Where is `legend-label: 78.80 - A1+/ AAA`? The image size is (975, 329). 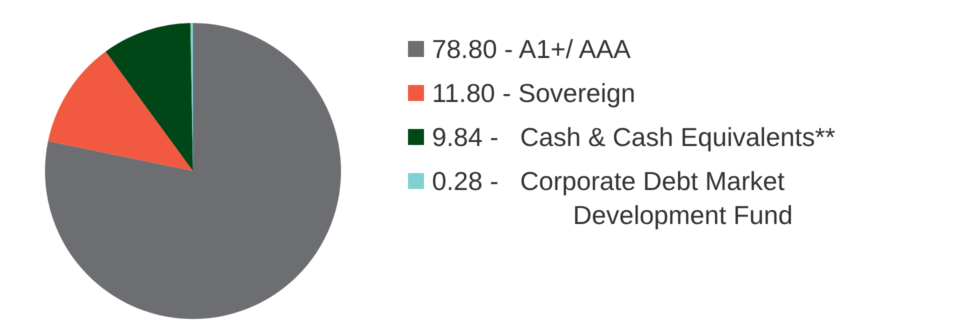 legend-label: 78.80 - A1+/ AAA is located at coordinates (532, 49).